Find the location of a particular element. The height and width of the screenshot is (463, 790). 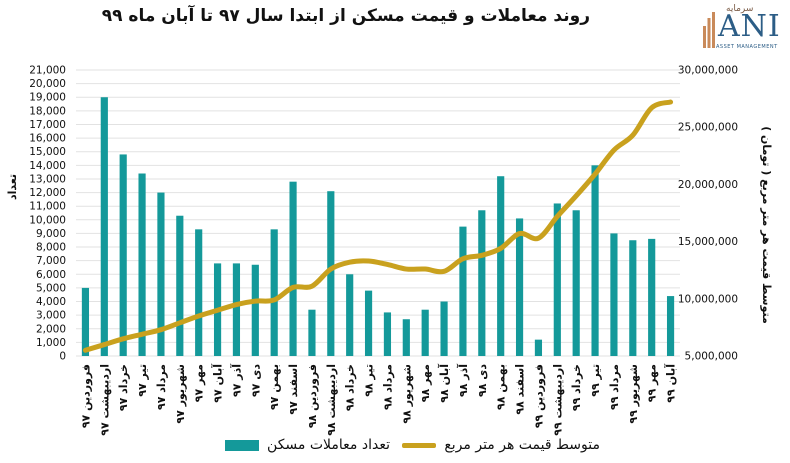

y-left-tick-label: 3,000 is located at coordinates (51, 316).